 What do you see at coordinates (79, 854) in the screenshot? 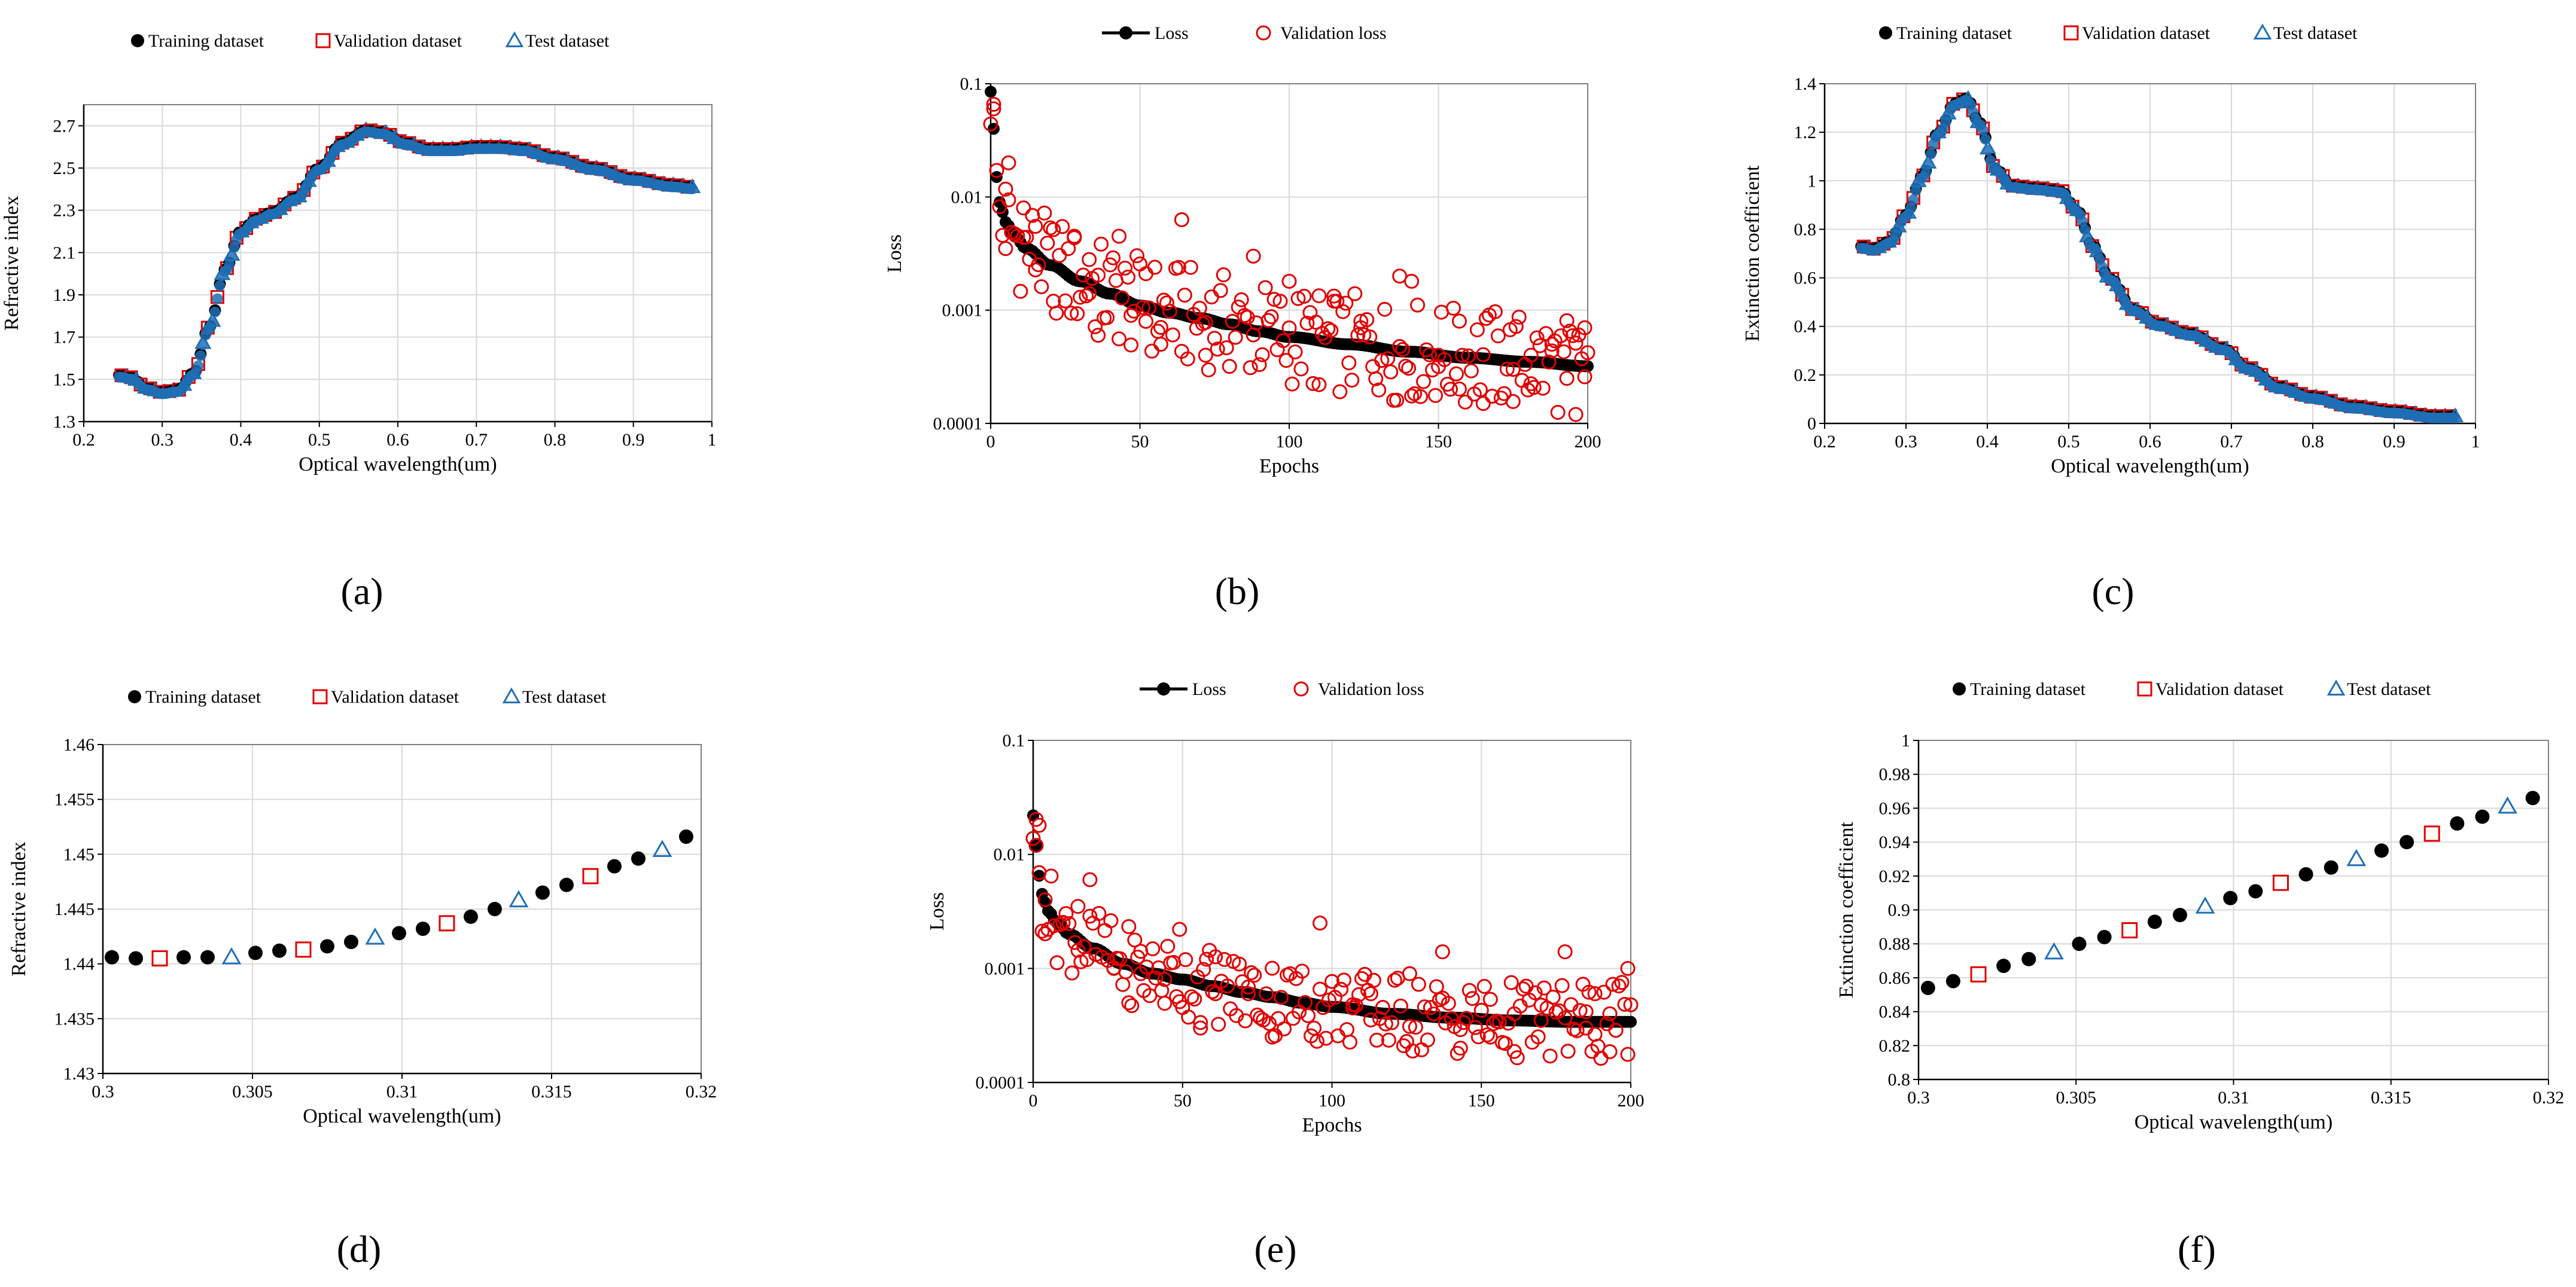
I see `y-tick-label: 1.45` at bounding box center [79, 854].